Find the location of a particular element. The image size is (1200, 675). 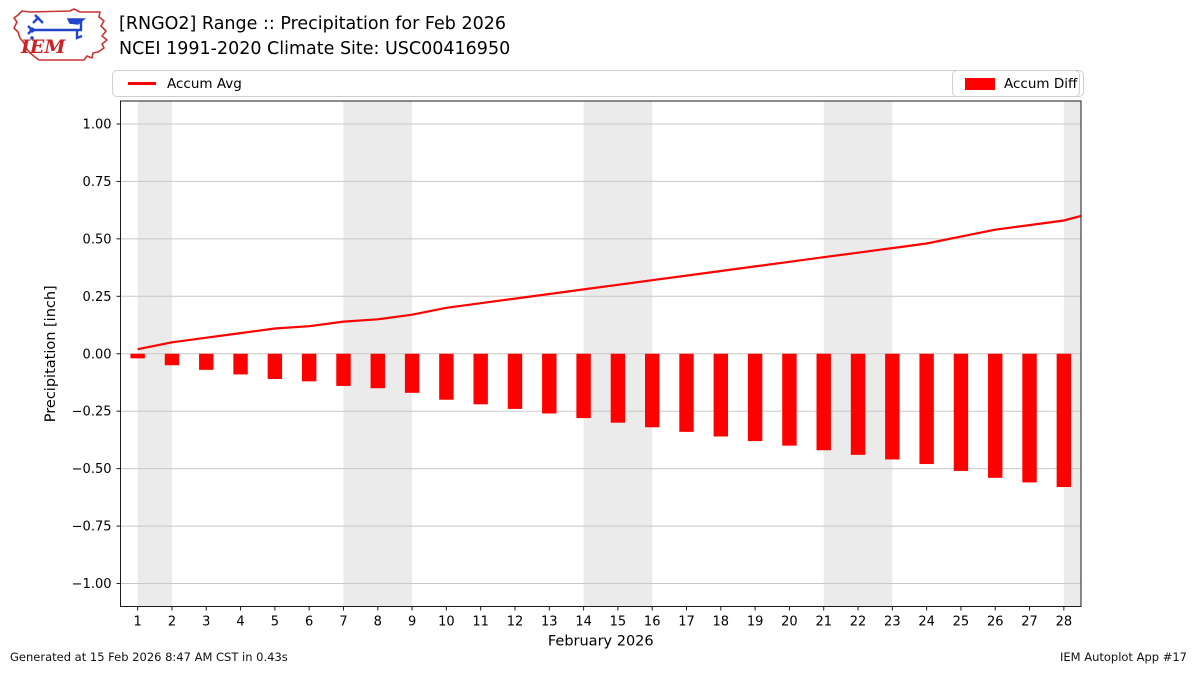

x-axis-label: February 2026 is located at coordinates (601, 642).